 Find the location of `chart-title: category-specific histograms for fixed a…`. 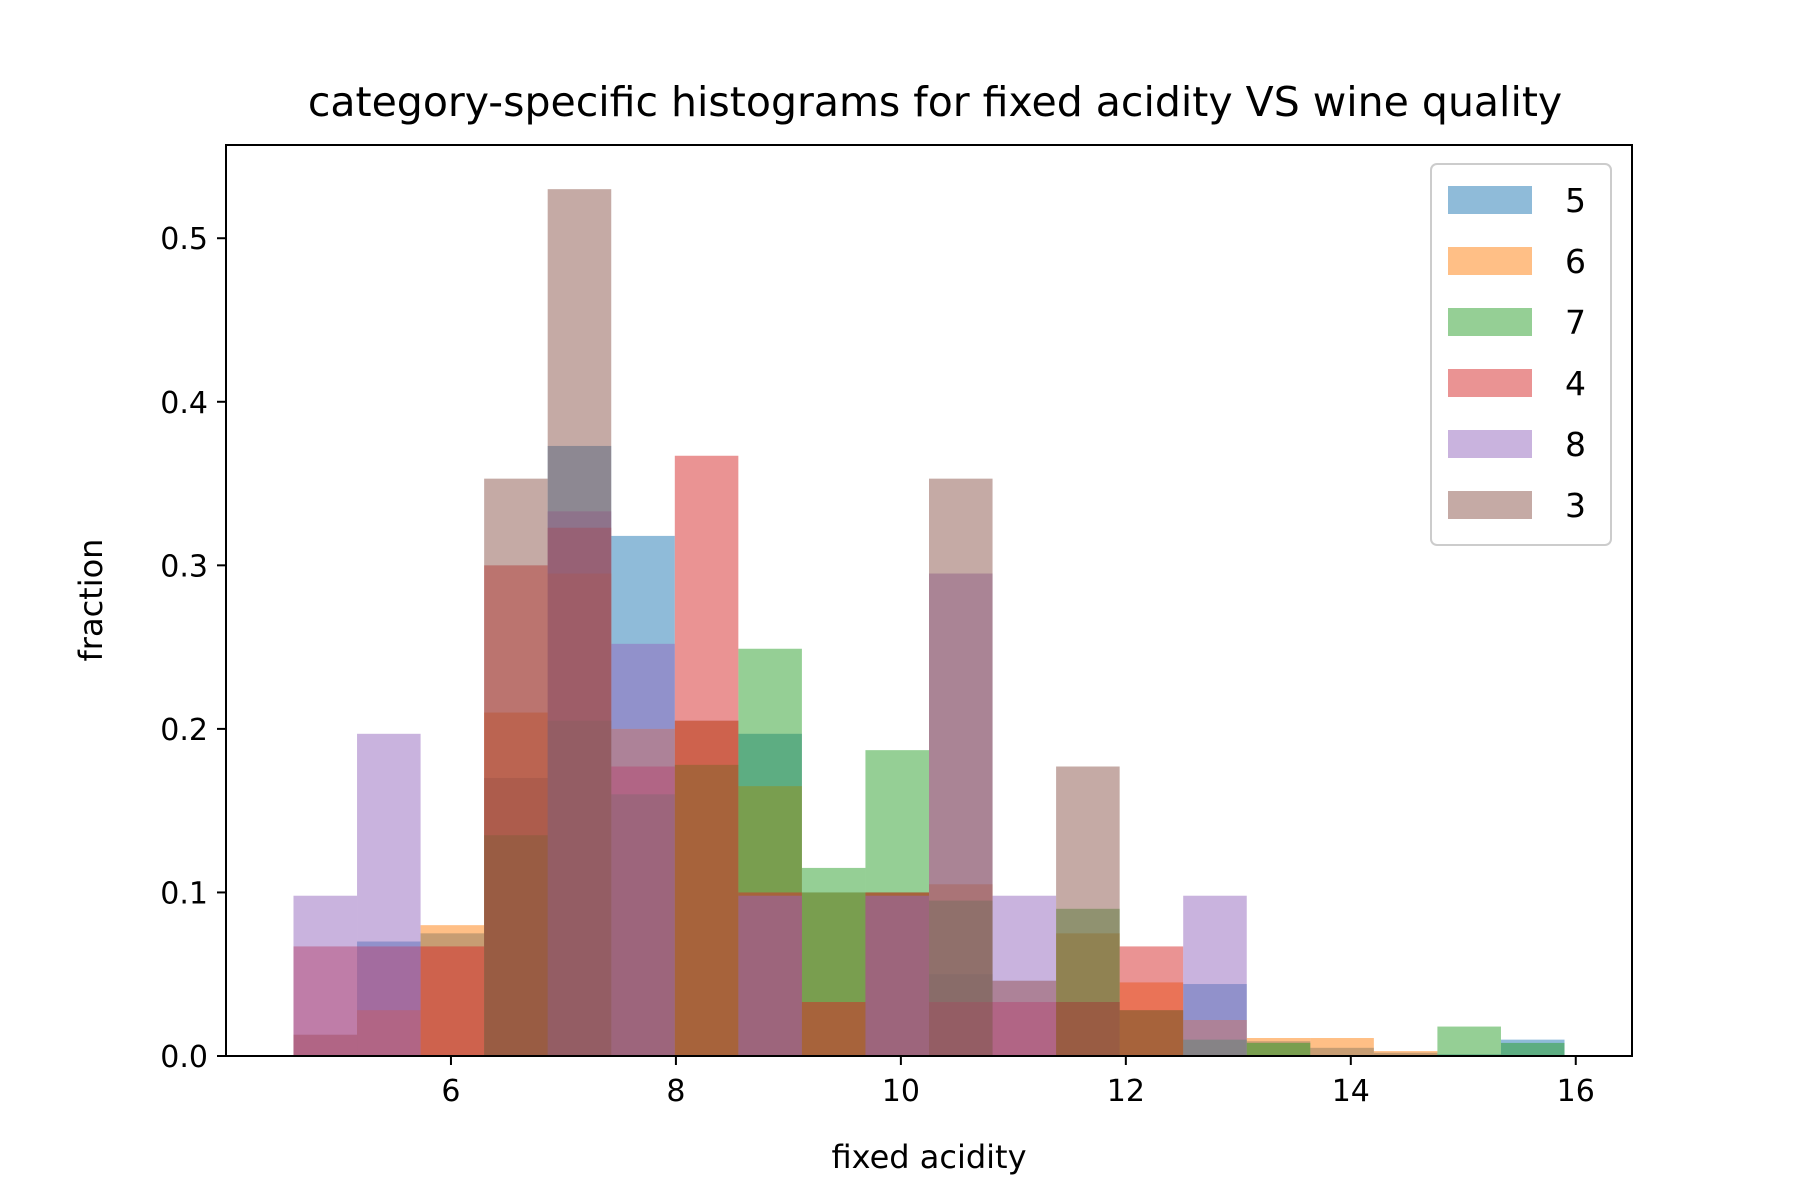

chart-title: category-specific histograms for fixed a… is located at coordinates (935, 102).